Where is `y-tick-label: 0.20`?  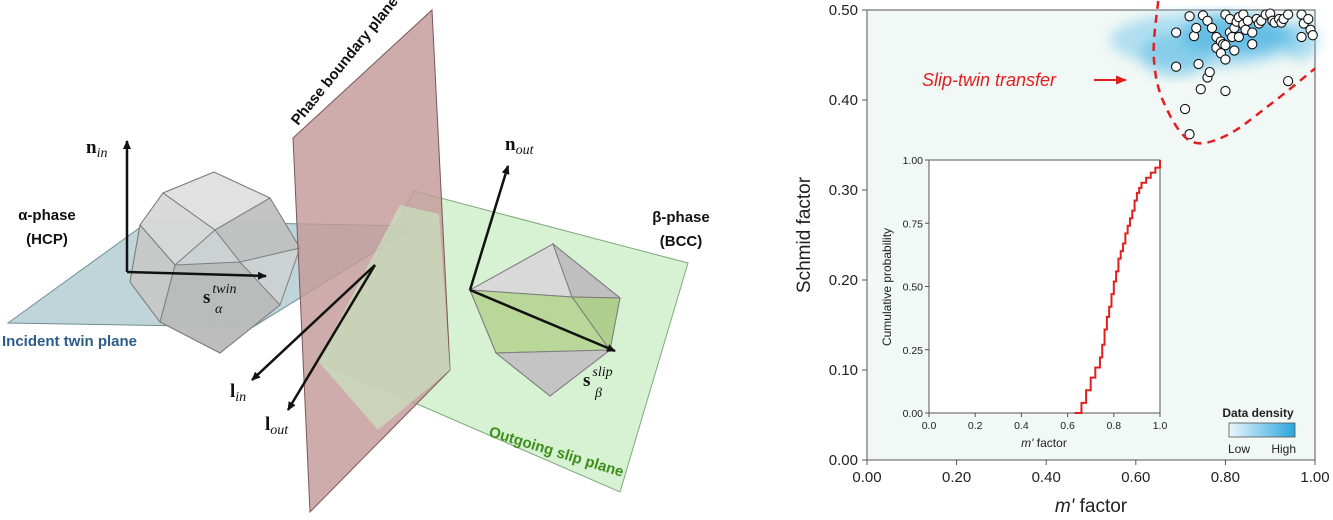 y-tick-label: 0.20 is located at coordinates (843, 280).